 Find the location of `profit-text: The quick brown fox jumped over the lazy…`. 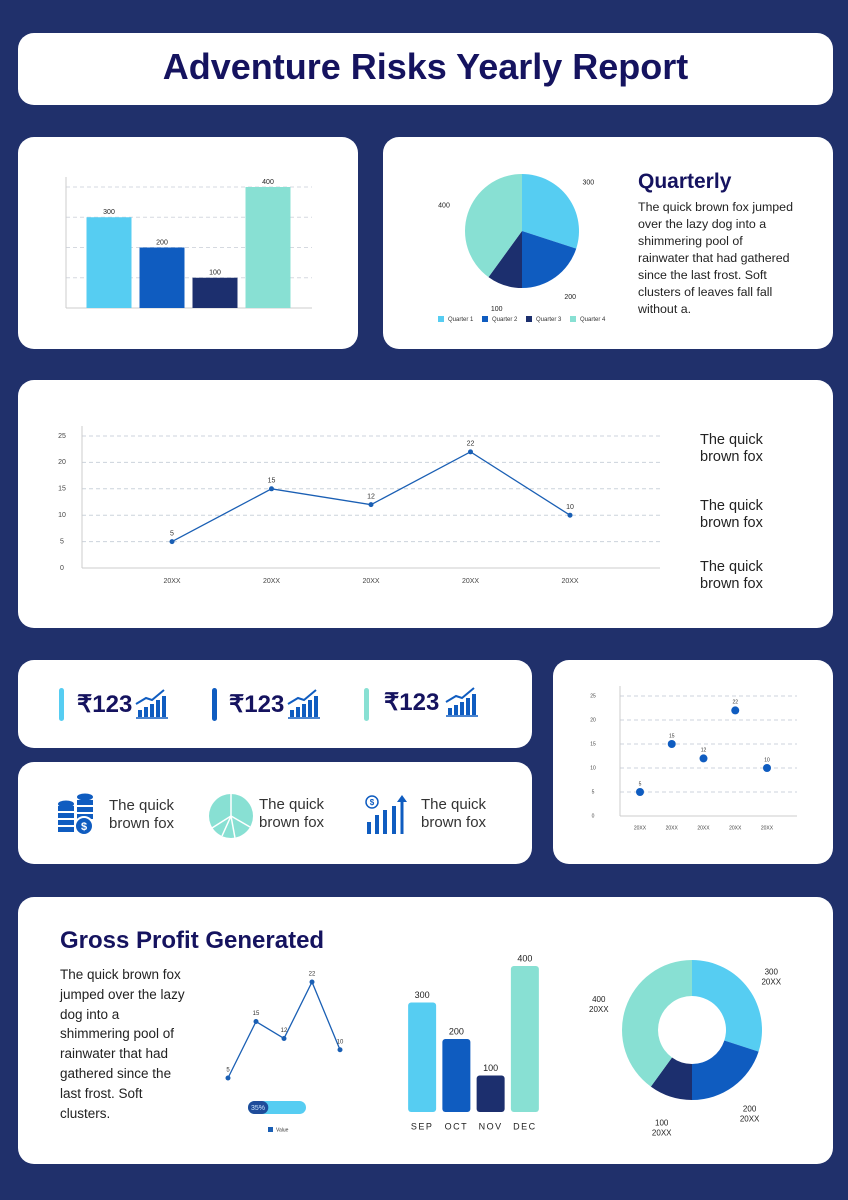

profit-text: The quick brown fox jumped over the lazy… is located at coordinates (122, 1044).